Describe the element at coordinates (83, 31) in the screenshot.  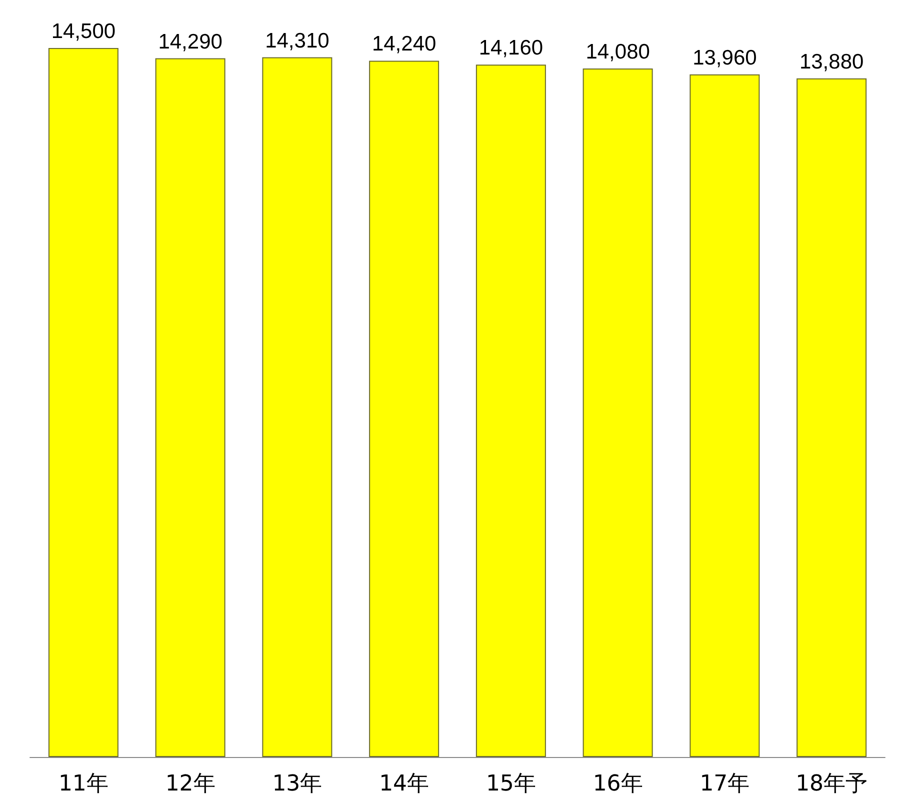
I see `data-label: 14,500` at that location.